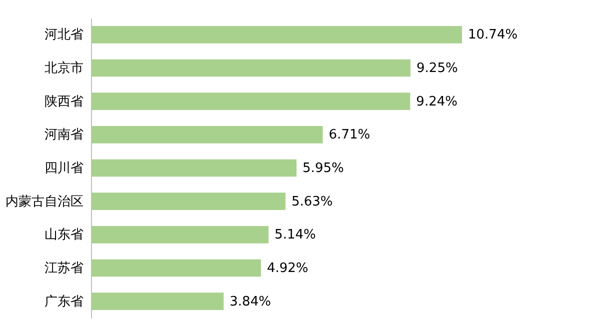 The height and width of the screenshot is (335, 600). I want to click on y-tick-label: 河南省, so click(64, 135).